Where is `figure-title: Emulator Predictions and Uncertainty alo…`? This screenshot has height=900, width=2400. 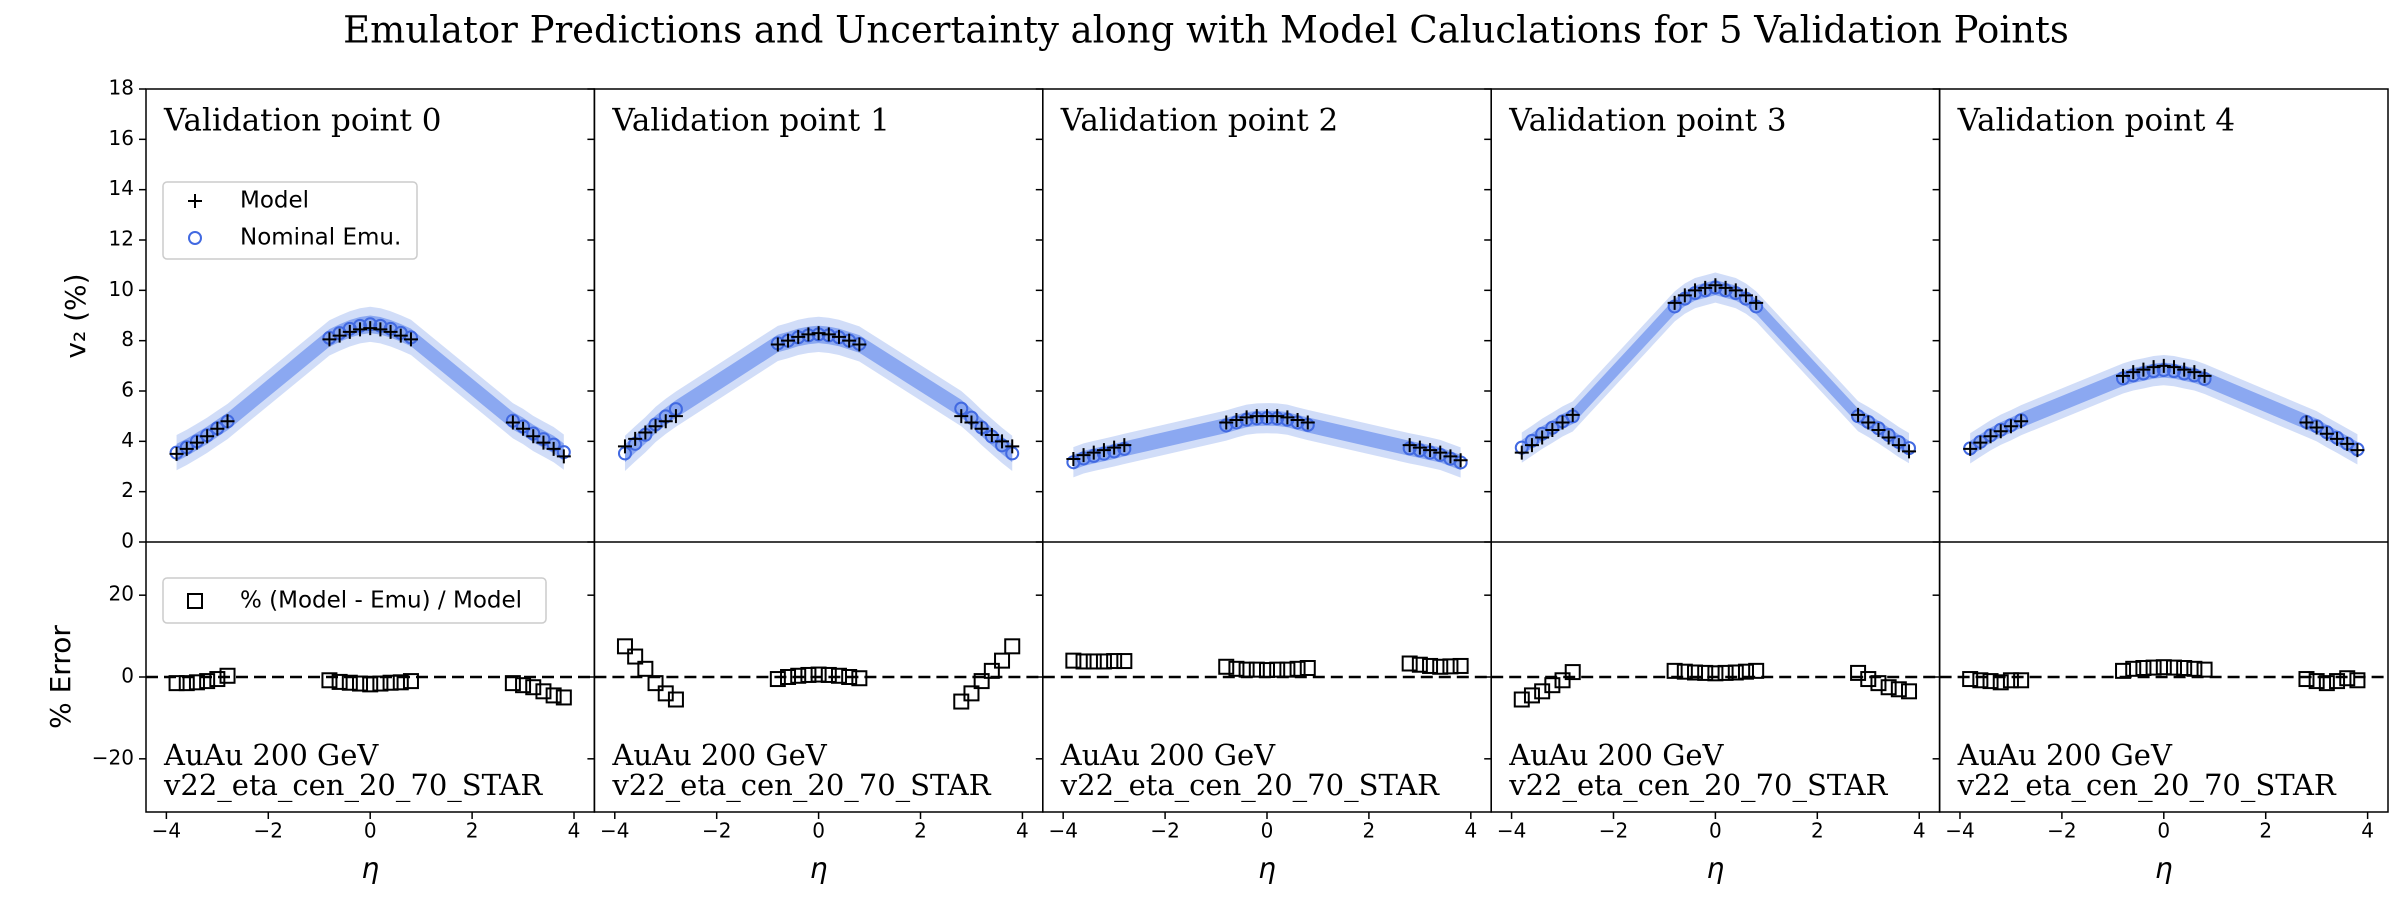
figure-title: Emulator Predictions and Uncertainty alo… is located at coordinates (1206, 30).